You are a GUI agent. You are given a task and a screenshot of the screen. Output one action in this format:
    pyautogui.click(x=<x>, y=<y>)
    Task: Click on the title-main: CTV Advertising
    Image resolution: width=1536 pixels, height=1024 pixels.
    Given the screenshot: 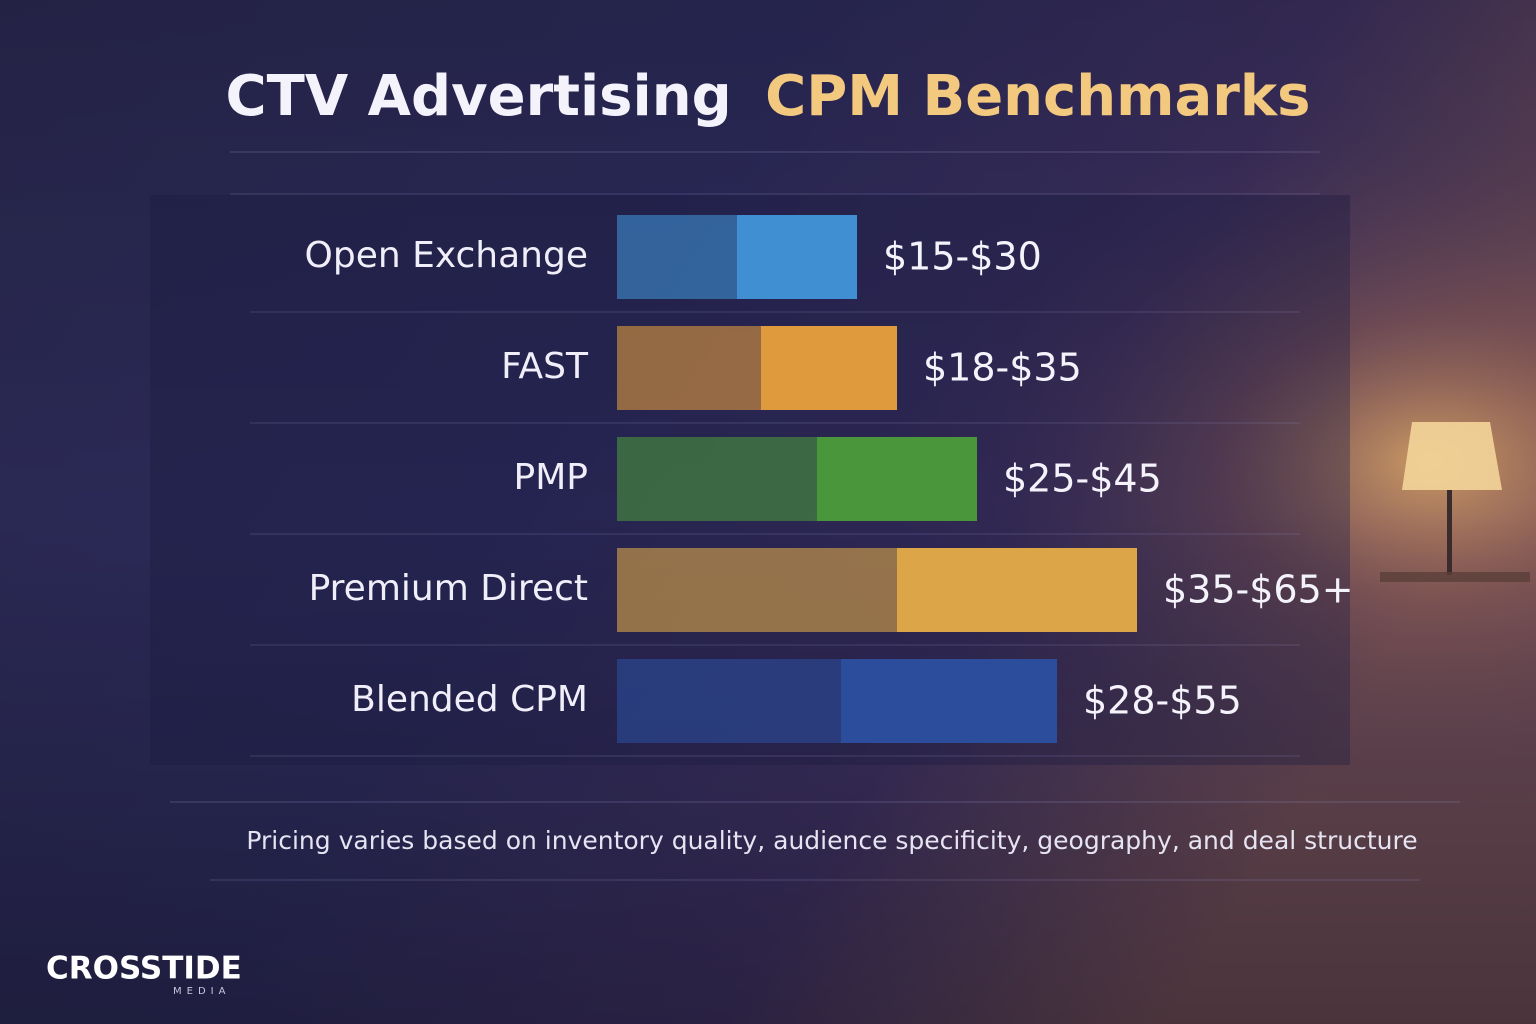 What is the action you would take?
    pyautogui.click(x=479, y=96)
    